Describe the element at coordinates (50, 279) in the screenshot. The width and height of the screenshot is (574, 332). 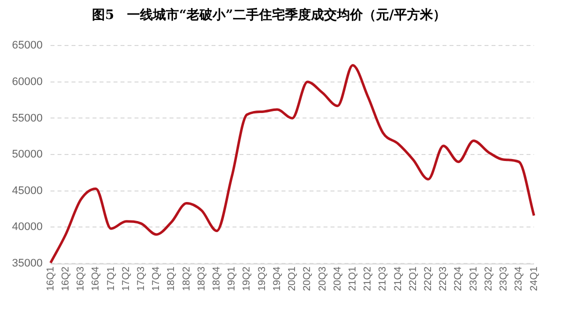
I see `x-tick-label: 16Q1` at that location.